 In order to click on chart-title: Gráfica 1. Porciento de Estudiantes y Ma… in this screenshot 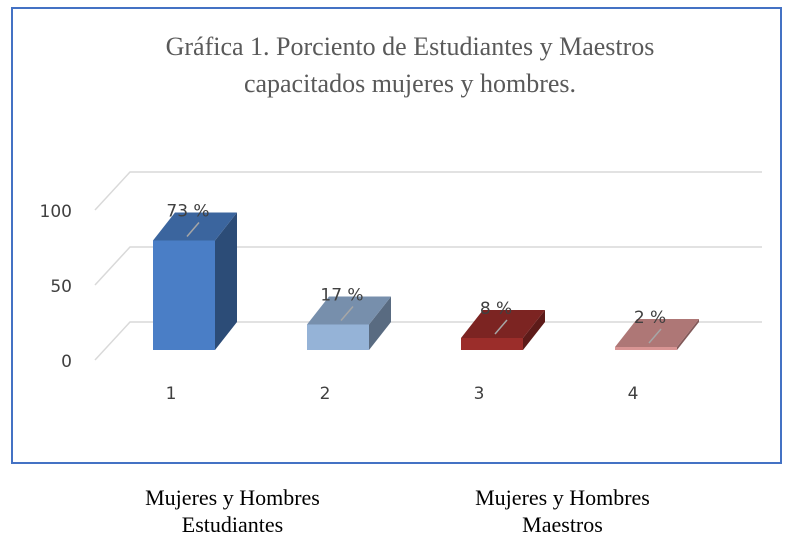, I will do `click(410, 65)`.